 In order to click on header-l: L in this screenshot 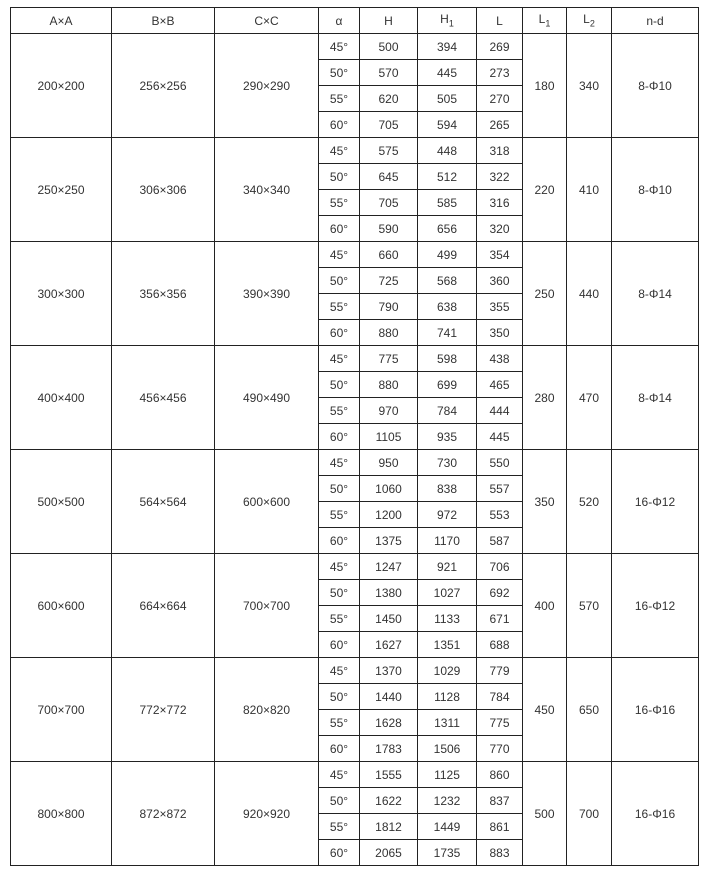, I will do `click(499, 20)`.